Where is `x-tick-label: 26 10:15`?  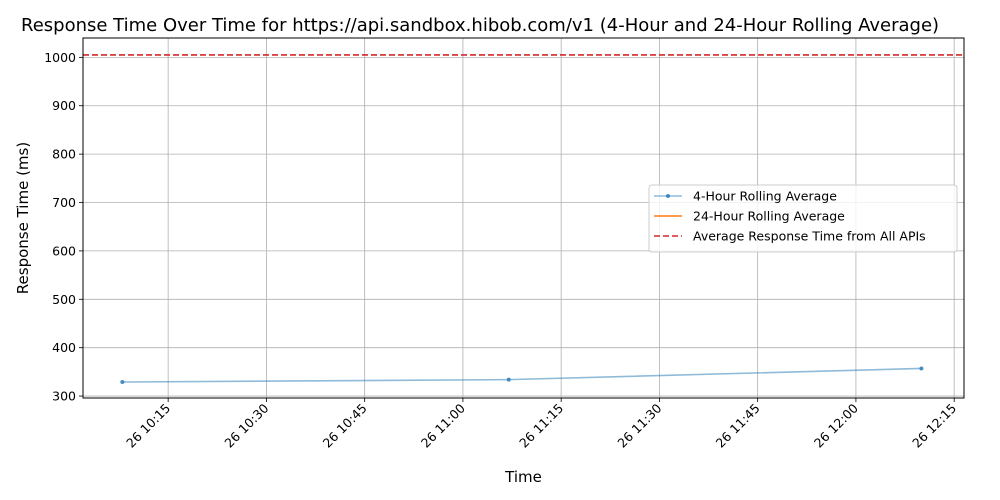 x-tick-label: 26 10:15 is located at coordinates (148, 426).